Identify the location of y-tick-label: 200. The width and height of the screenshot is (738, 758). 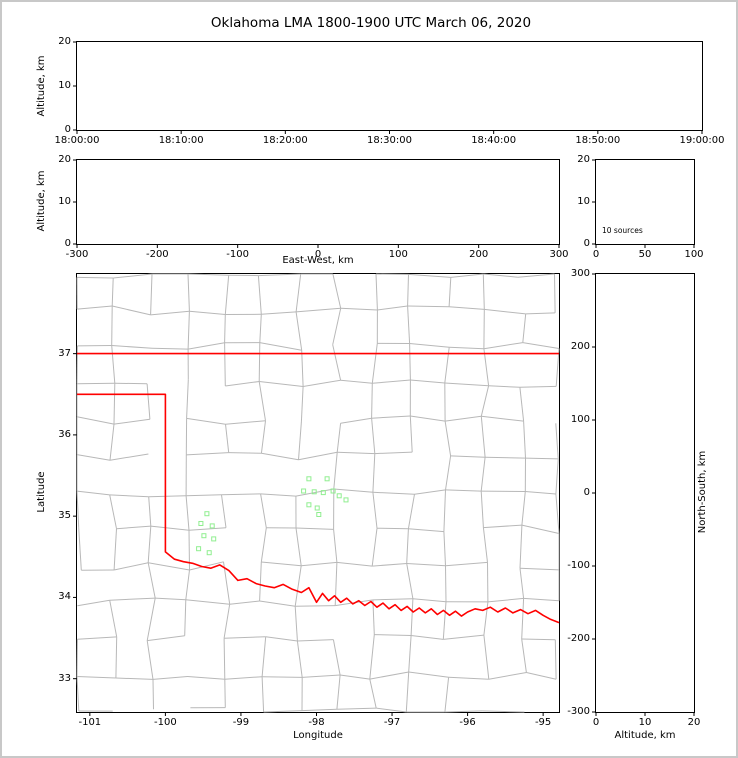
(580, 346).